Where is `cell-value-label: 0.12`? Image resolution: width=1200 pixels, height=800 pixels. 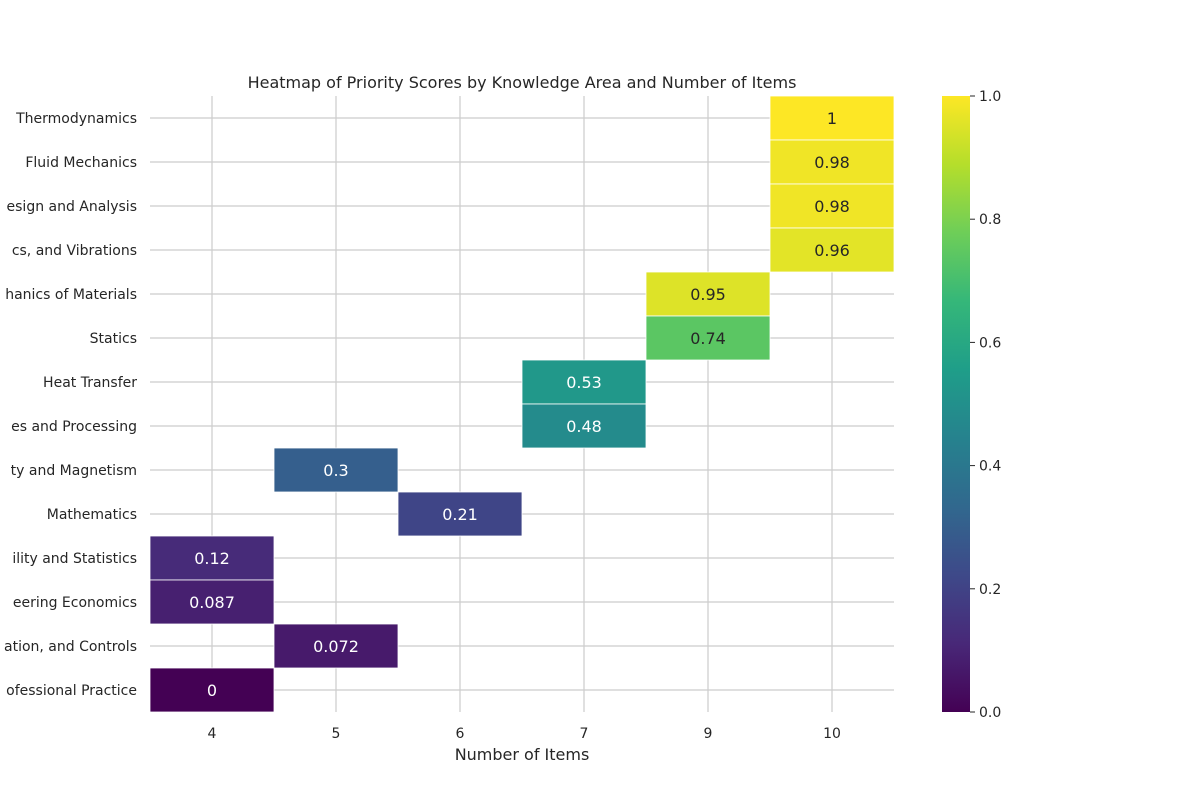
cell-value-label: 0.12 is located at coordinates (212, 558).